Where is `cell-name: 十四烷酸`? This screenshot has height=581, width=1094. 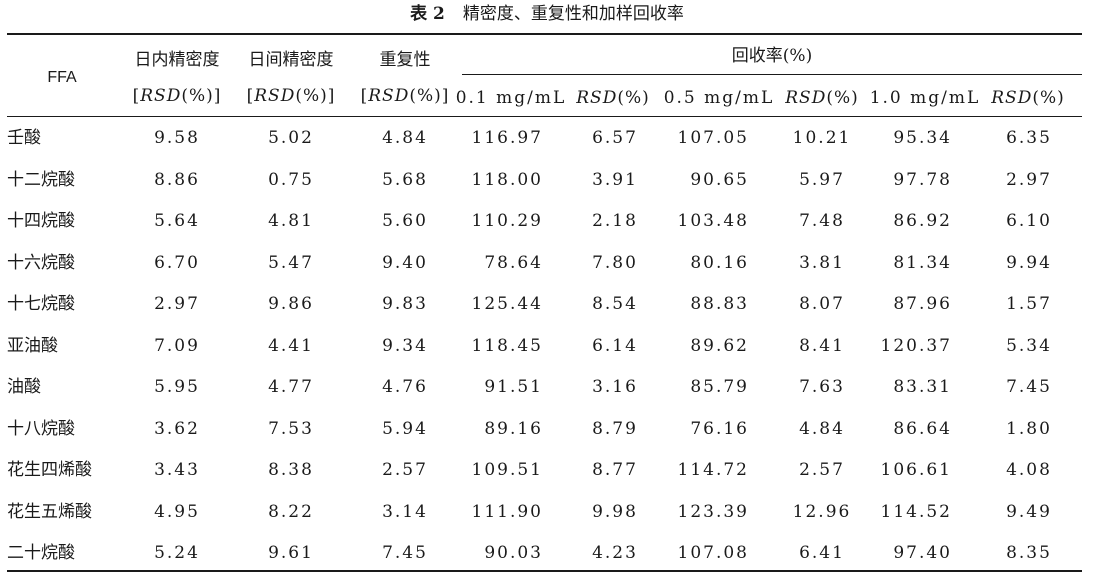
cell-name: 十四烷酸 is located at coordinates (41, 221).